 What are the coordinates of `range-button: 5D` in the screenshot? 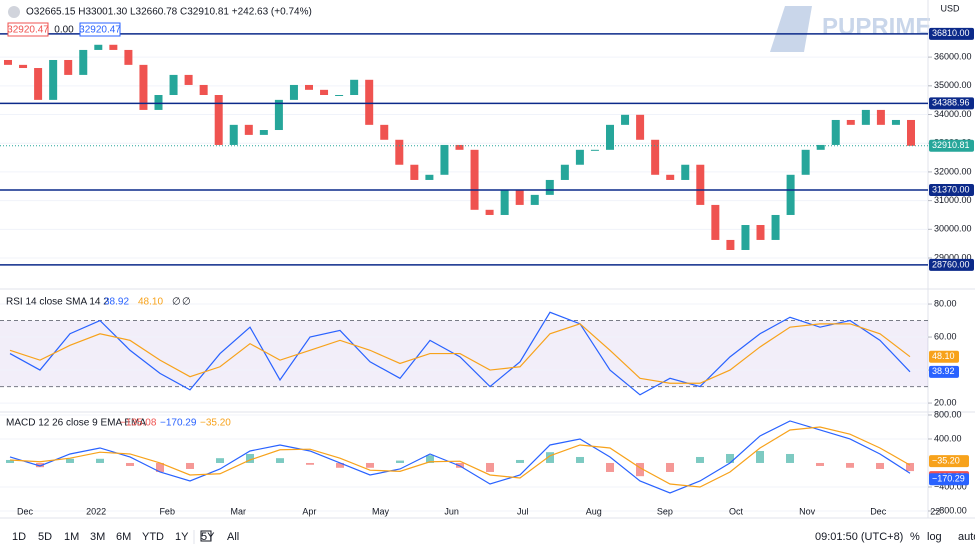 It's located at (45, 537).